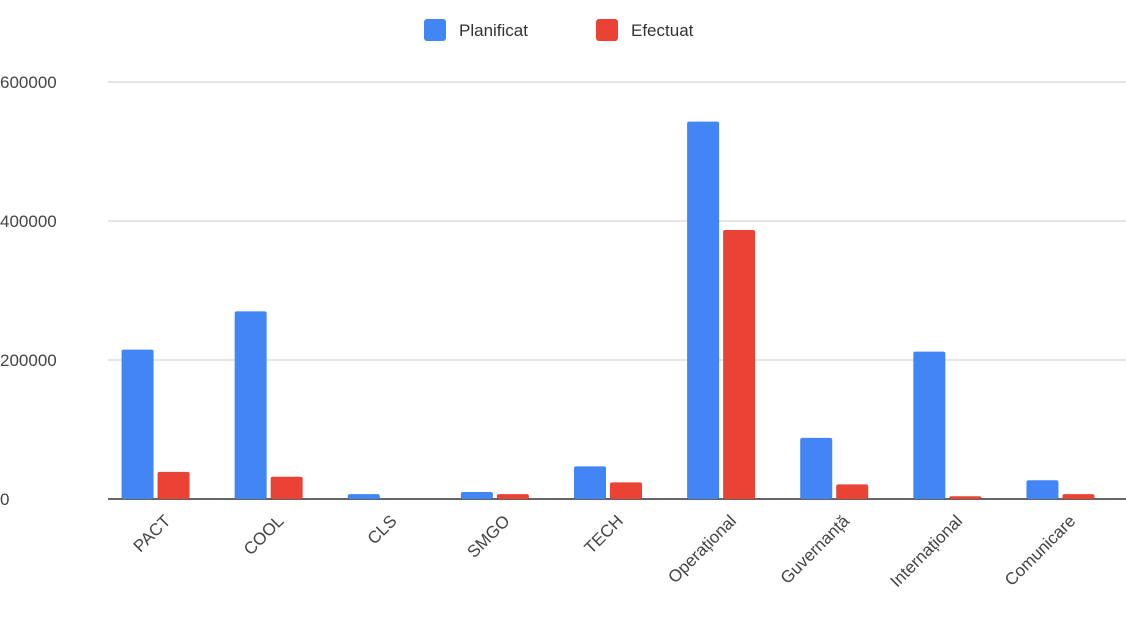 Image resolution: width=1126 pixels, height=624 pixels. I want to click on legend-swatch-efectuat, so click(607, 30).